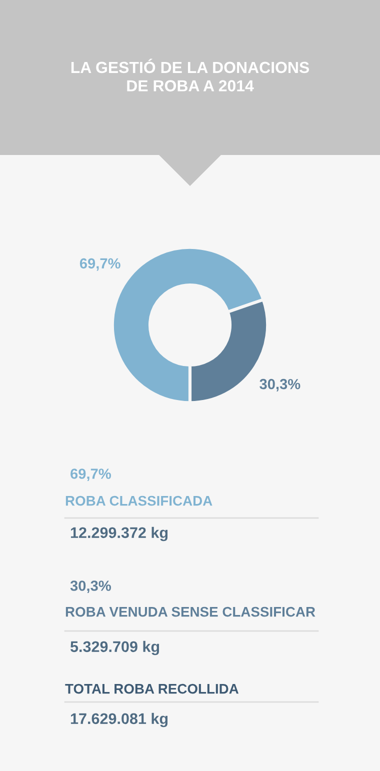 The width and height of the screenshot is (380, 771). Describe the element at coordinates (119, 720) in the screenshot. I see `text: 17.629.081 kg` at that location.